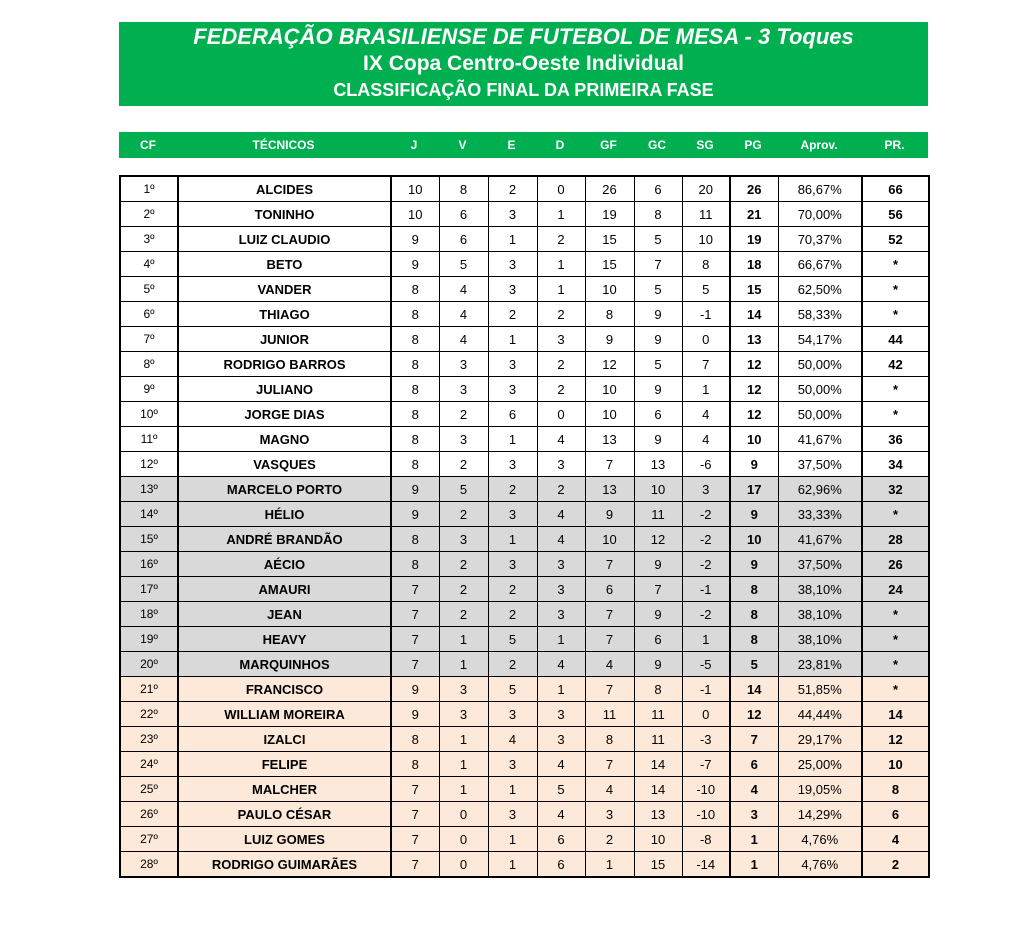 The height and width of the screenshot is (930, 1024). Describe the element at coordinates (149, 589) in the screenshot. I see `cell-cf: 17º` at that location.